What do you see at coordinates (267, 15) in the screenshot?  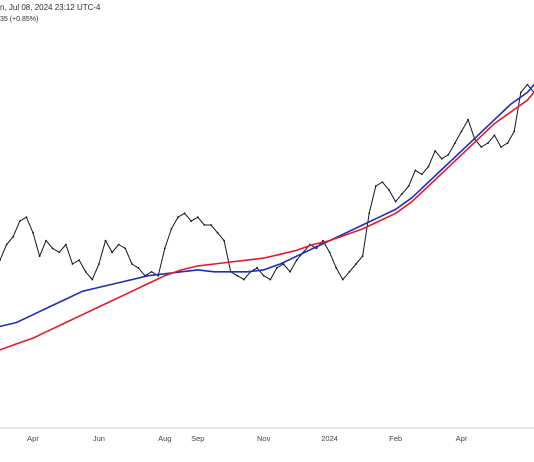 I see `chart-header: n, Jul 08, 2024 23:12 UTC-4 35 (+0.85%)` at bounding box center [267, 15].